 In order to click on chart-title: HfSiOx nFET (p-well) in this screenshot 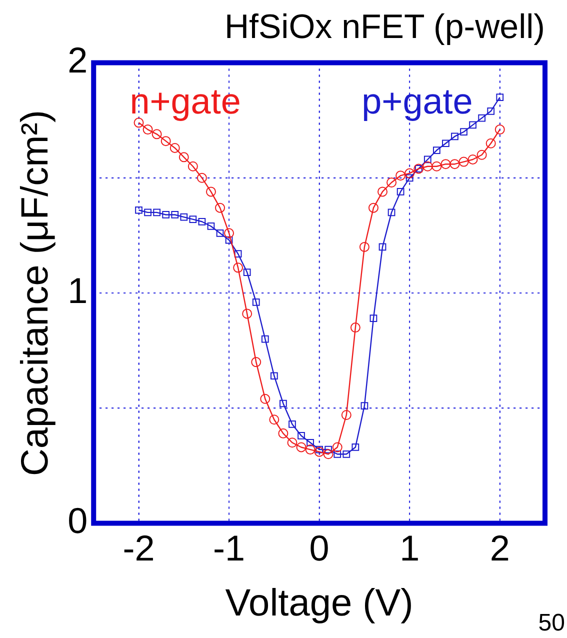, I will do `click(384, 27)`.